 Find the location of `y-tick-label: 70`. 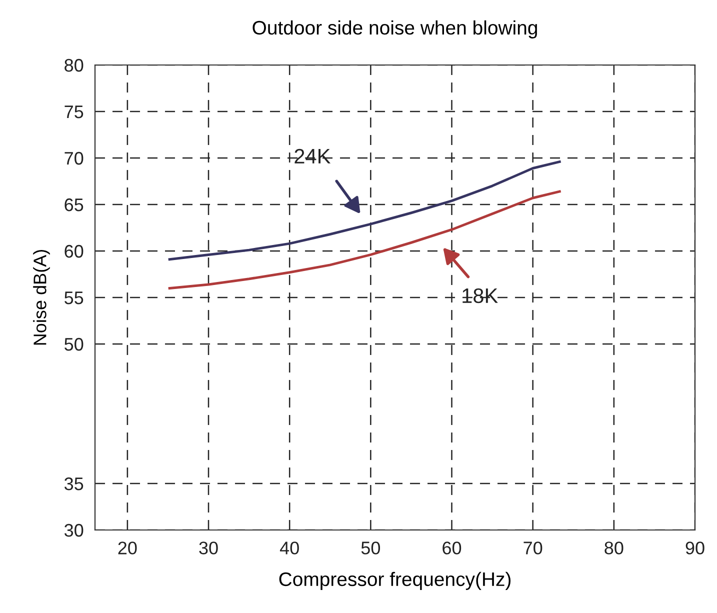

y-tick-label: 70 is located at coordinates (74, 158).